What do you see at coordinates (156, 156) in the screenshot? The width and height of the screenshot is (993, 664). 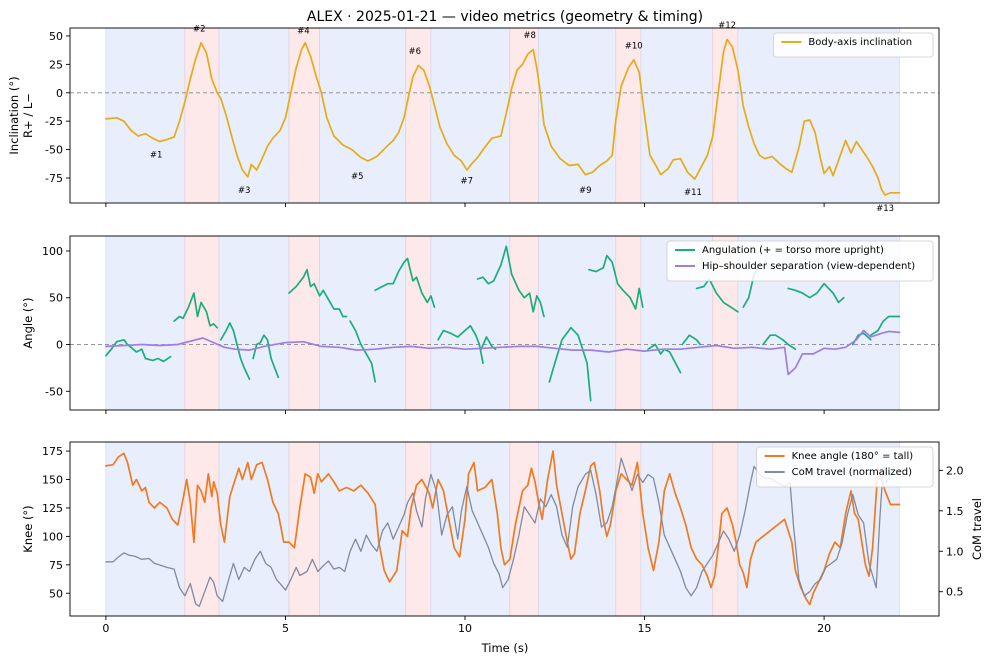 I see `peak-label: #1` at bounding box center [156, 156].